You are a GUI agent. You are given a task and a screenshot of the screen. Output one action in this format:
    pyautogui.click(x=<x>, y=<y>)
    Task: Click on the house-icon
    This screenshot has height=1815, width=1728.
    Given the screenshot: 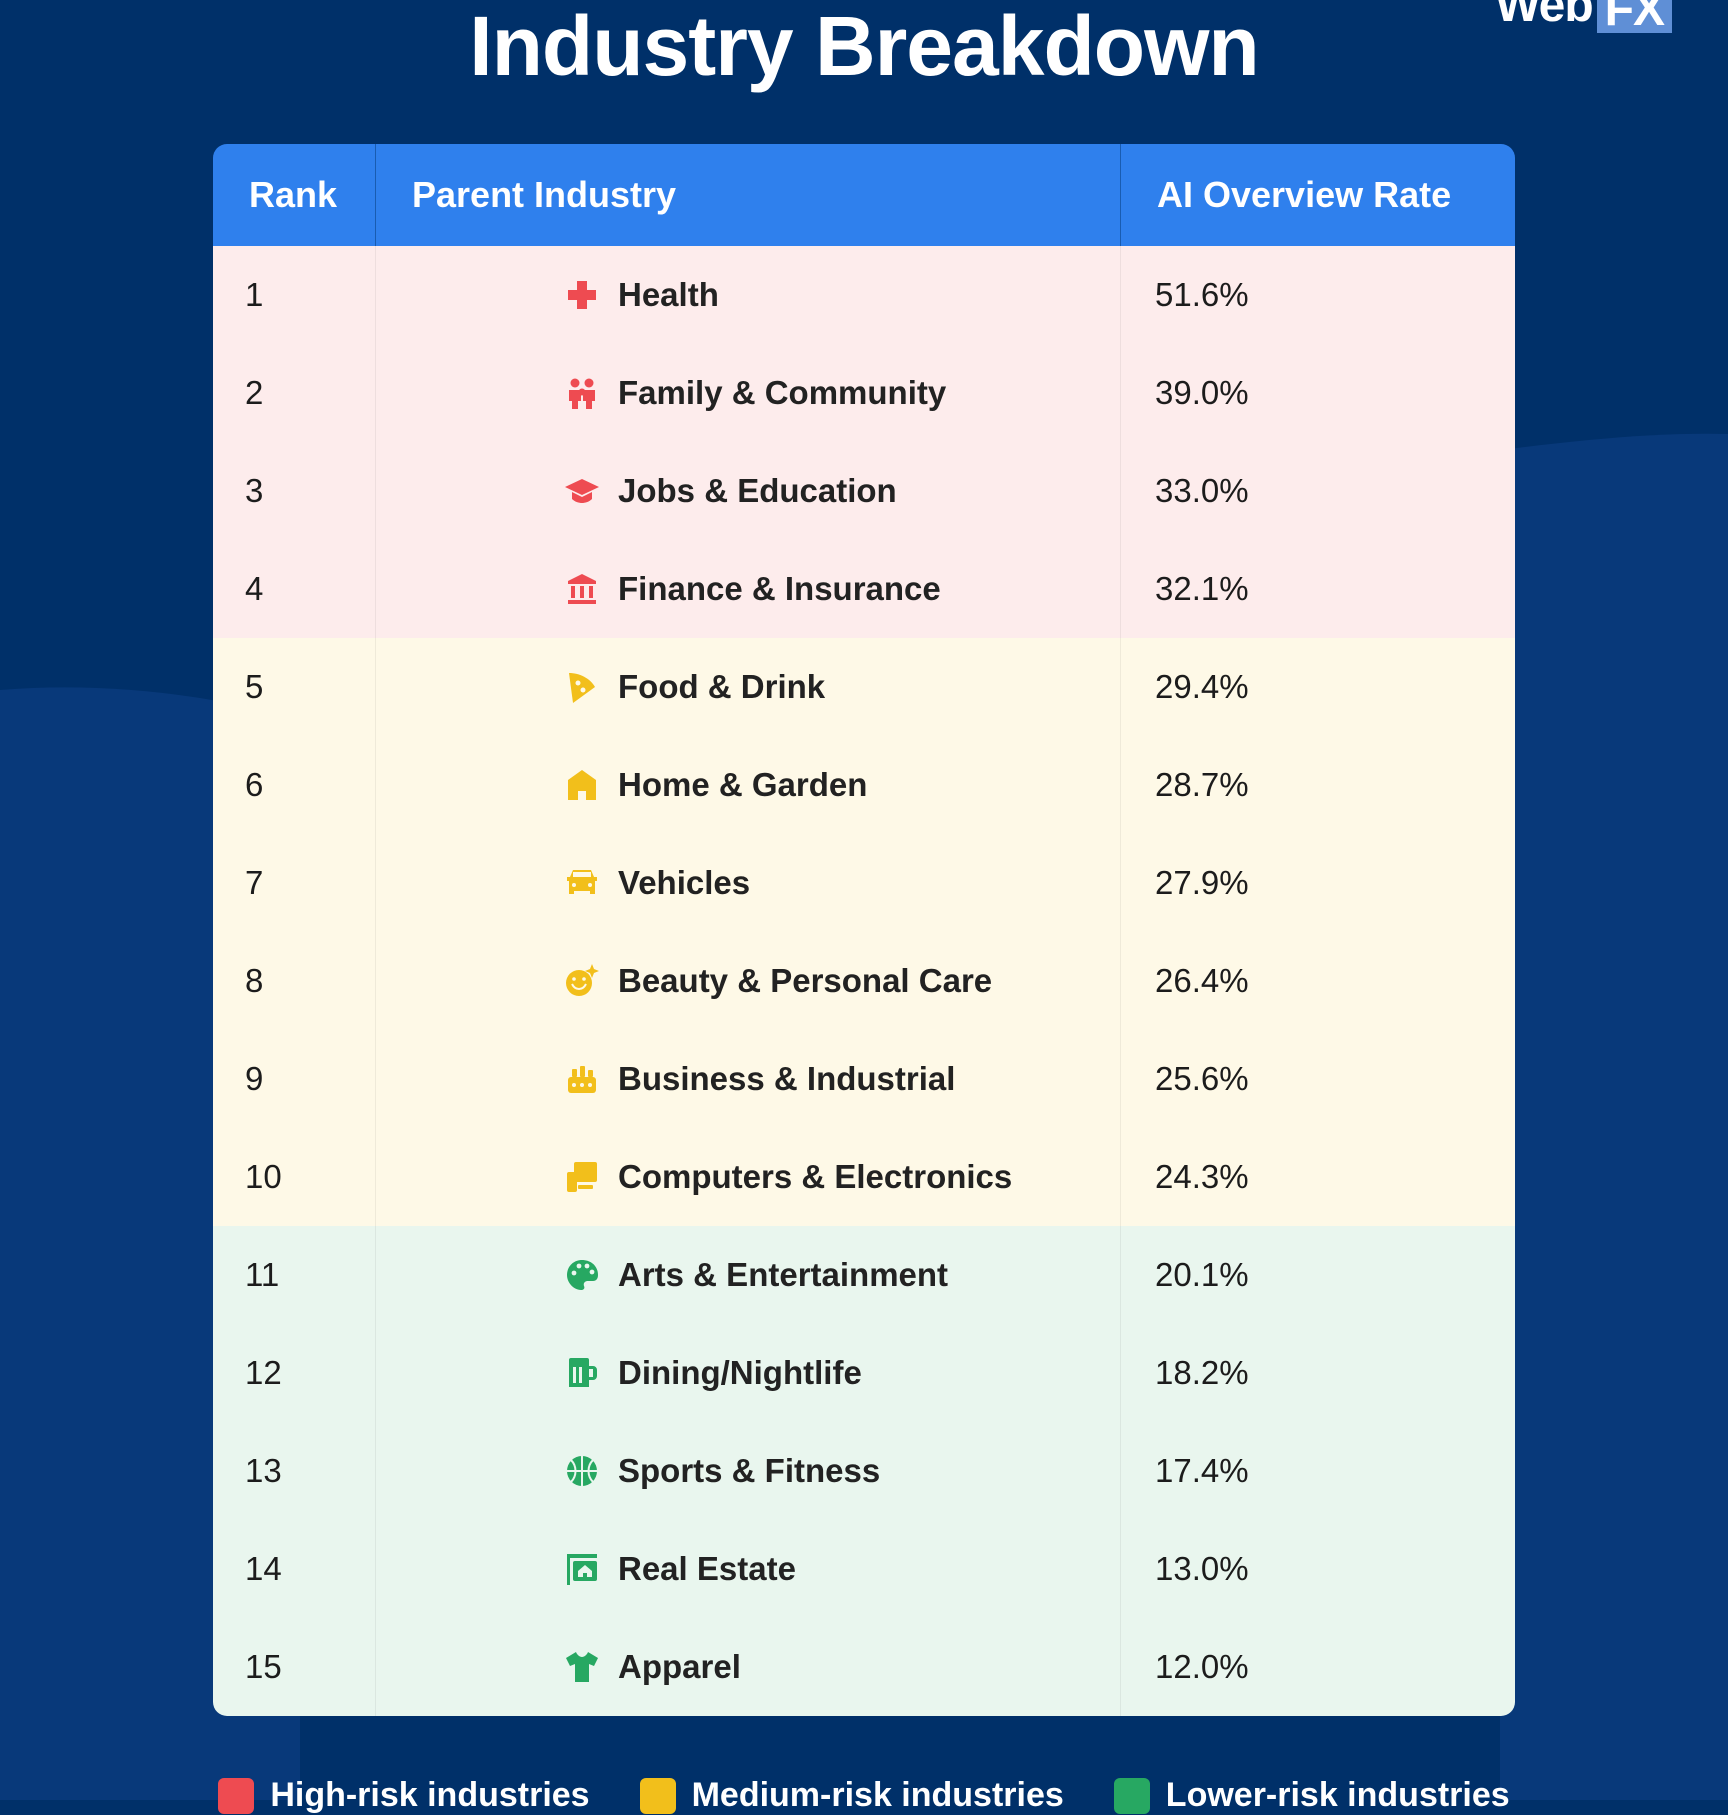 What is the action you would take?
    pyautogui.click(x=582, y=785)
    